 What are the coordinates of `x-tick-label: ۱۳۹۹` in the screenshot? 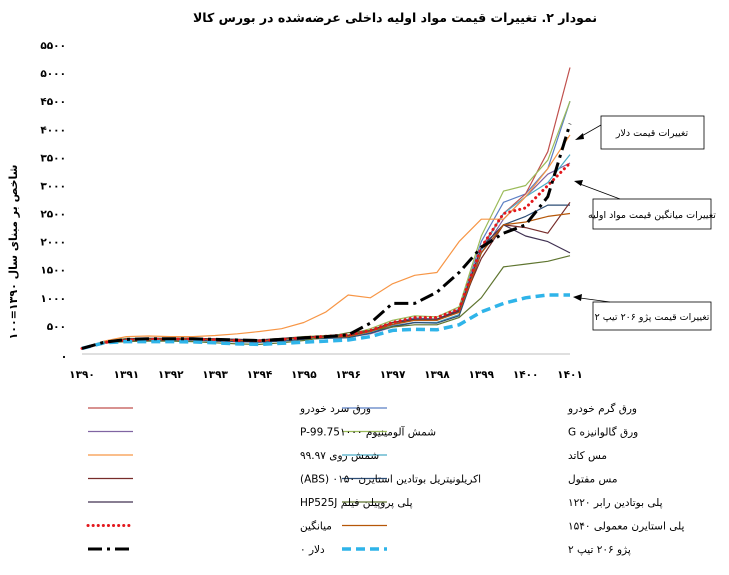 It's located at (481, 375).